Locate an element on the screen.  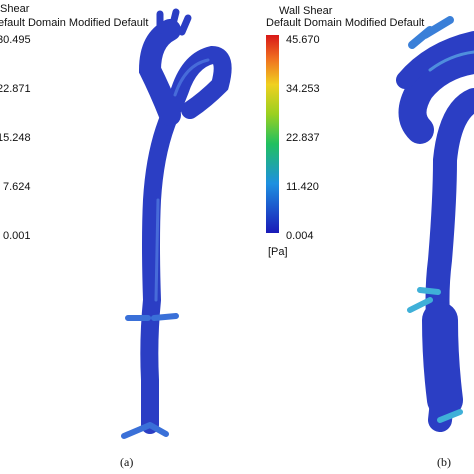
legend-label: 7.624 is located at coordinates (17, 187).